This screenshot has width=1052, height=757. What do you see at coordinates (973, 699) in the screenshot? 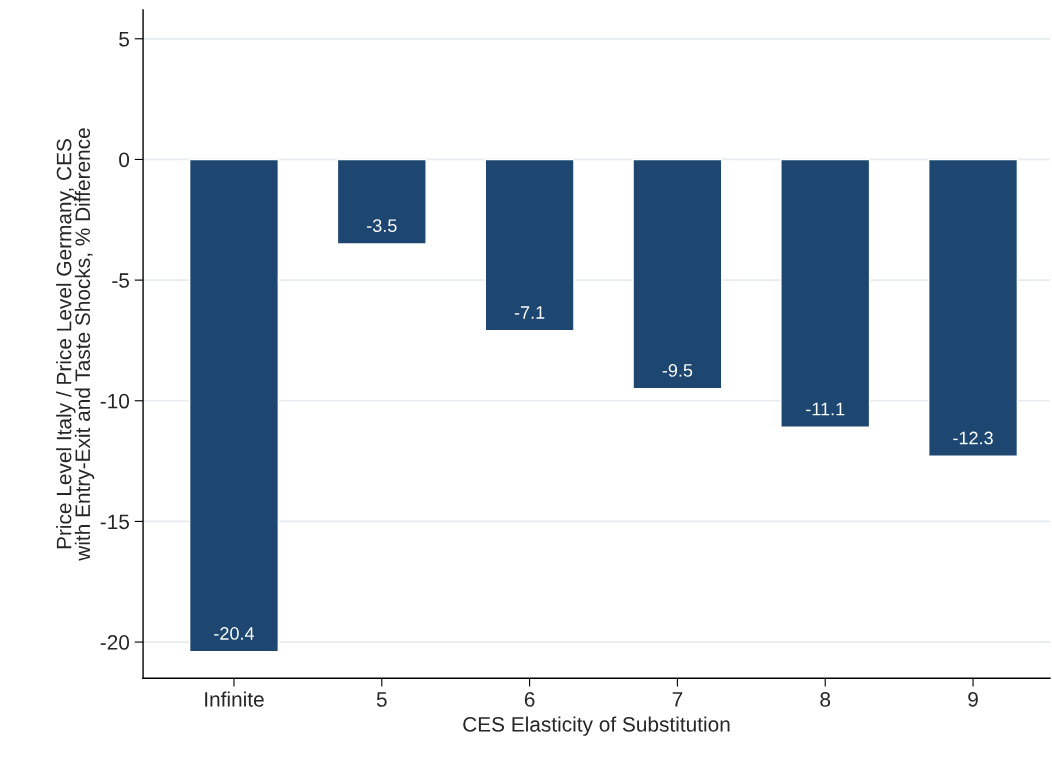
I see `x-tick-label: 9` at bounding box center [973, 699].